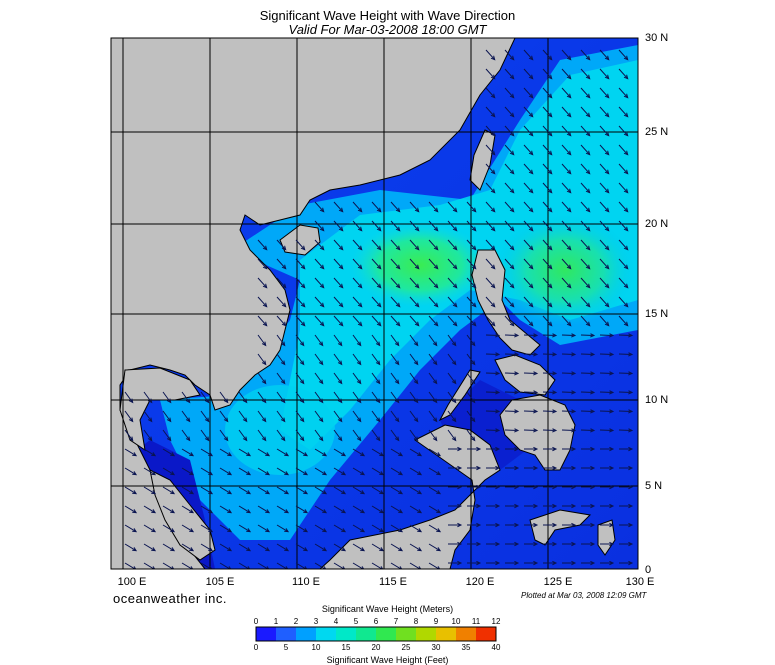 This screenshot has width=775, height=665. What do you see at coordinates (256, 647) in the screenshot?
I see `feet-tick: 0` at bounding box center [256, 647].